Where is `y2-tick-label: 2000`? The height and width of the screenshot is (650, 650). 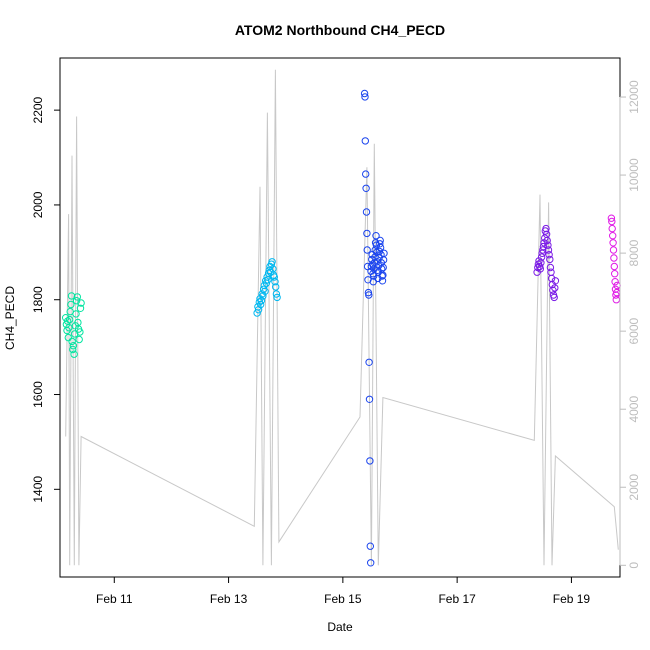
y2-tick-label: 2000 is located at coordinates (634, 487).